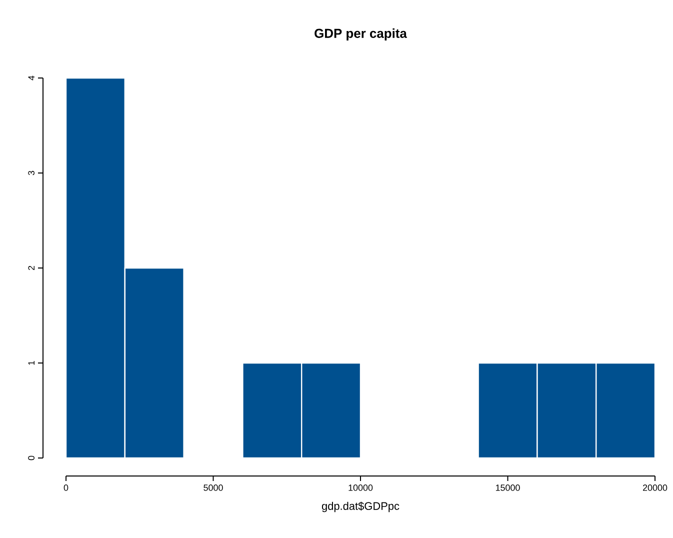  What do you see at coordinates (508, 487) in the screenshot?
I see `x-tick-label: 15000` at bounding box center [508, 487].